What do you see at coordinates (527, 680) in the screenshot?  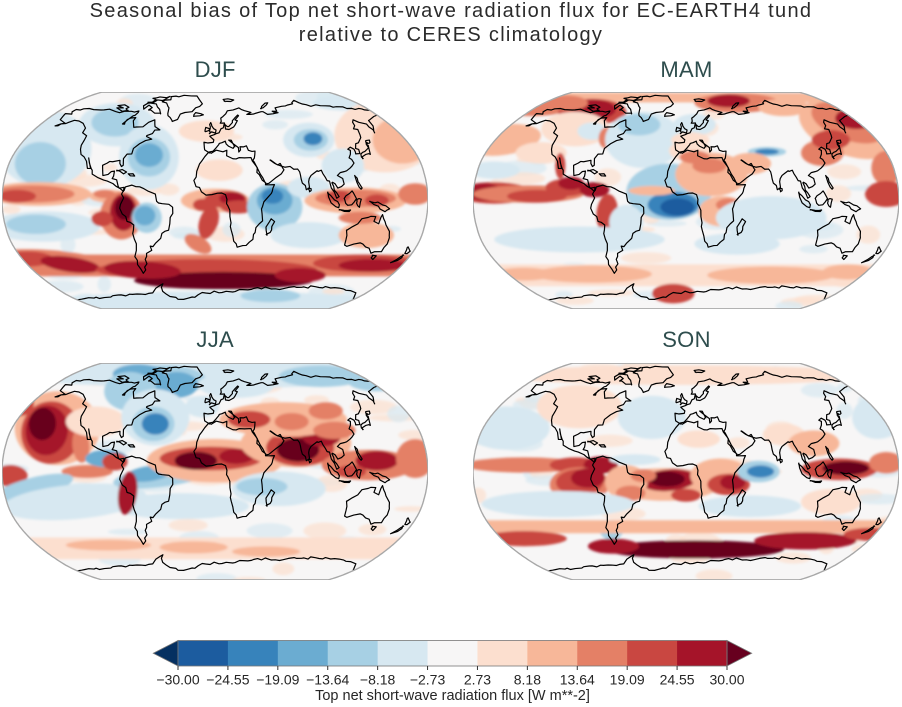 I see `svg-text: 8.18` at bounding box center [527, 680].